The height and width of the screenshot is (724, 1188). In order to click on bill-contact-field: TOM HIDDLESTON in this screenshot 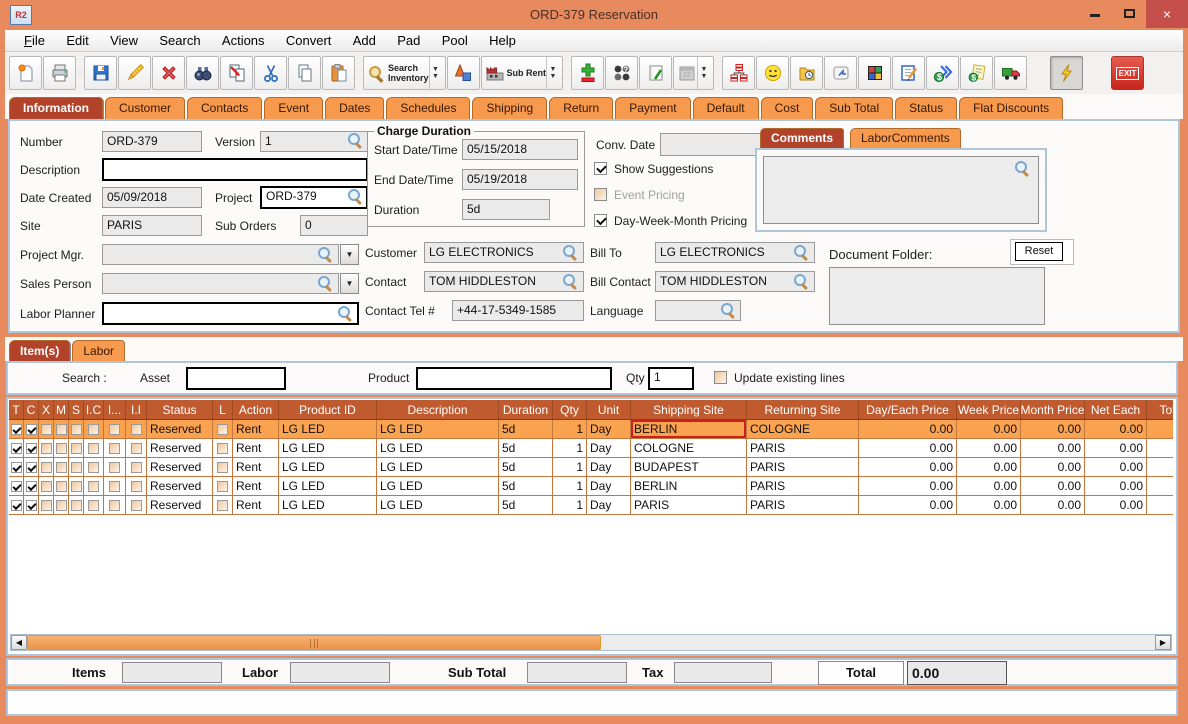, I will do `click(735, 281)`.